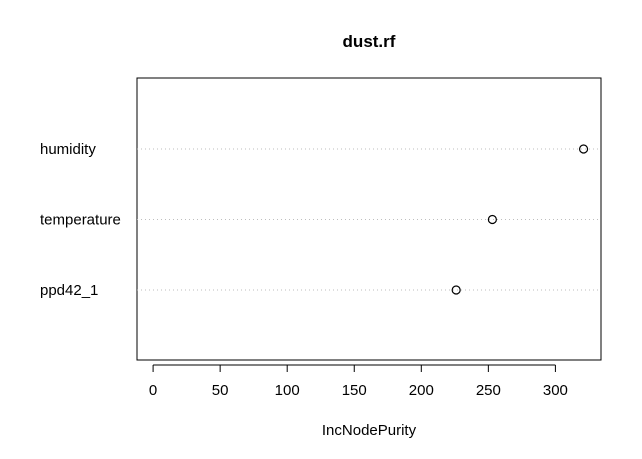  Describe the element at coordinates (68, 149) in the screenshot. I see `category-label: humidity` at that location.